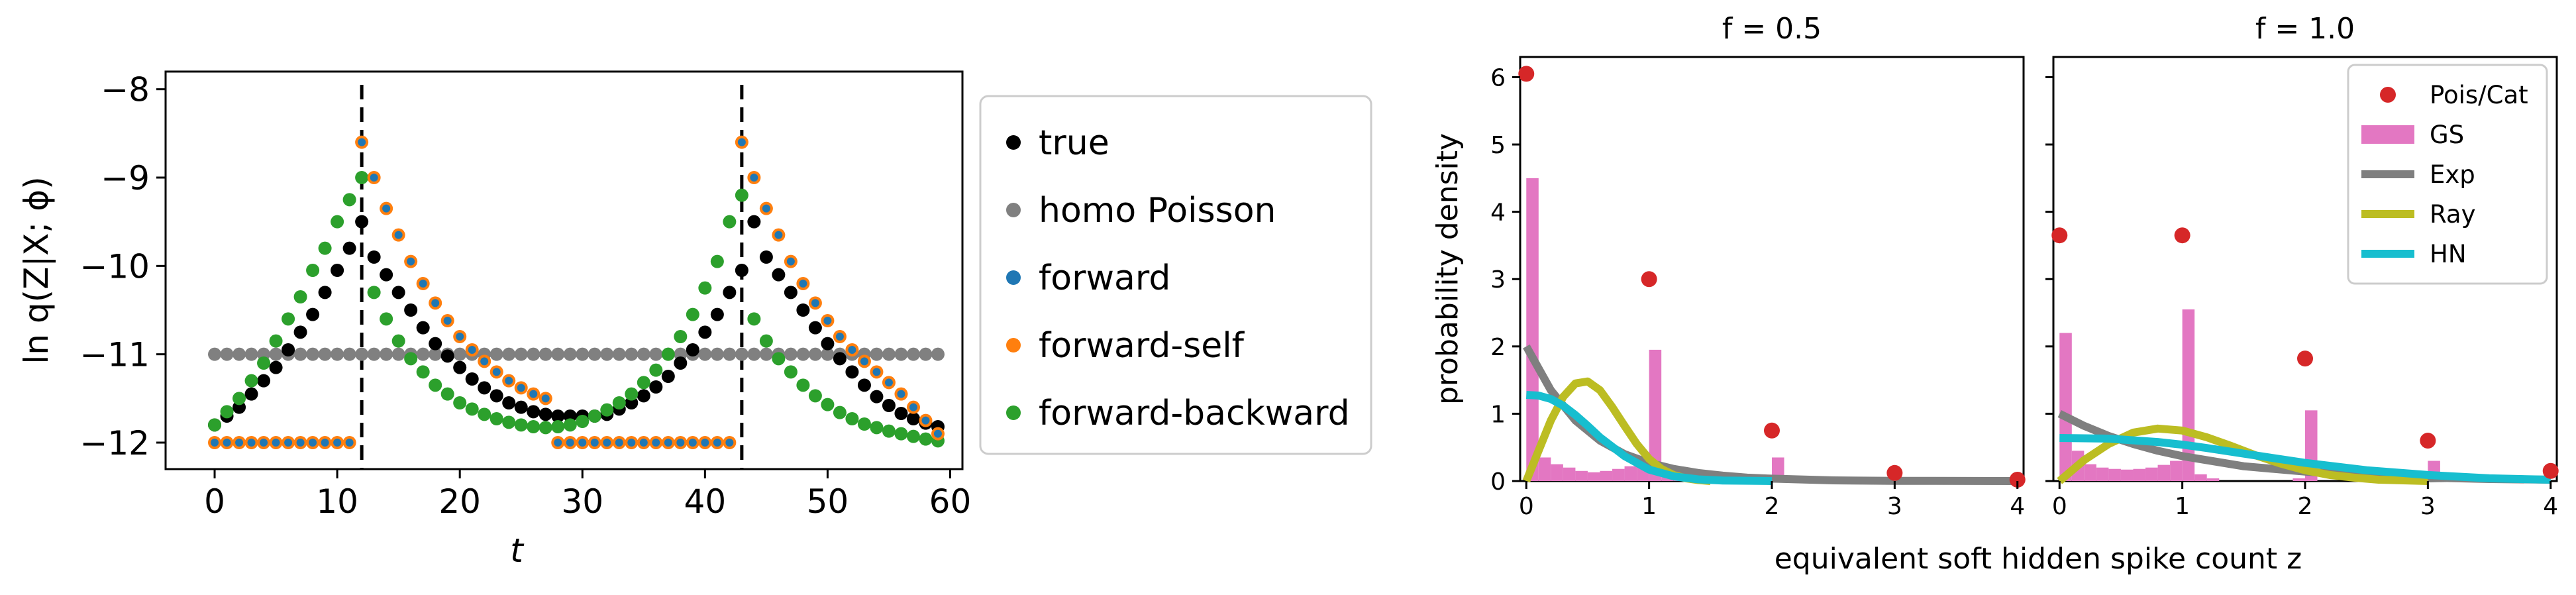  Describe the element at coordinates (828, 501) in the screenshot. I see `left-x-tick-label: 50` at that location.